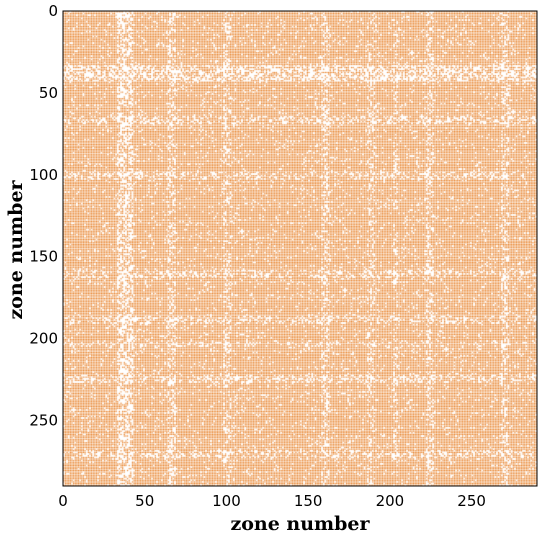 Image resolution: width=550 pixels, height=539 pixels. I want to click on y-tick-label: 150, so click(43, 257).